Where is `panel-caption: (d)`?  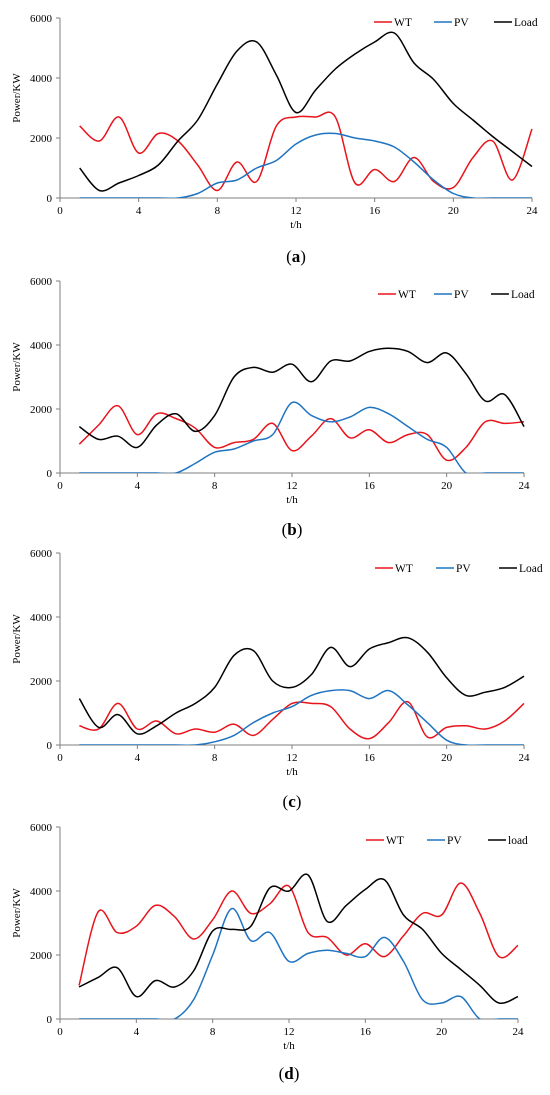
panel-caption: (d) is located at coordinates (289, 1073).